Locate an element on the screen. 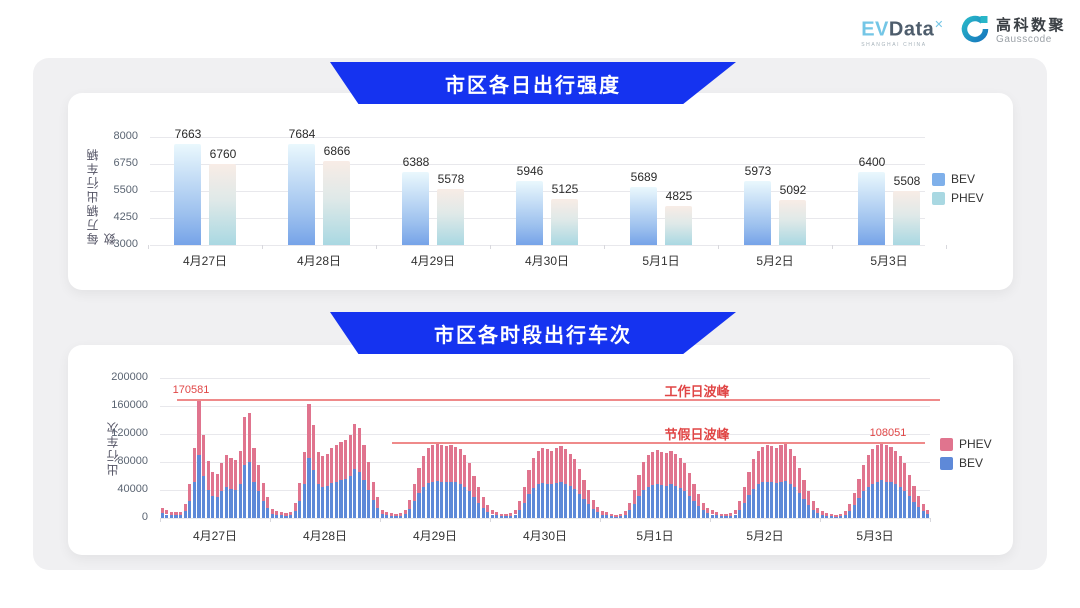  chart1-legend-item-phev: PHEV is located at coordinates (958, 198).